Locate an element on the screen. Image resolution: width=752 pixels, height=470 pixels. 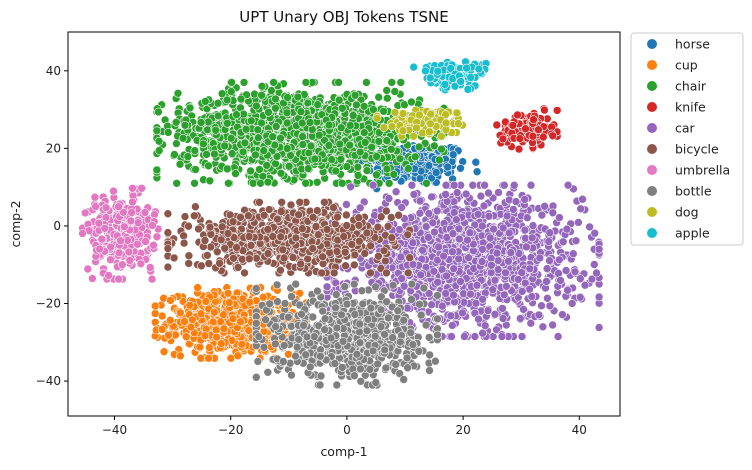
series-knife is located at coordinates (527, 129).